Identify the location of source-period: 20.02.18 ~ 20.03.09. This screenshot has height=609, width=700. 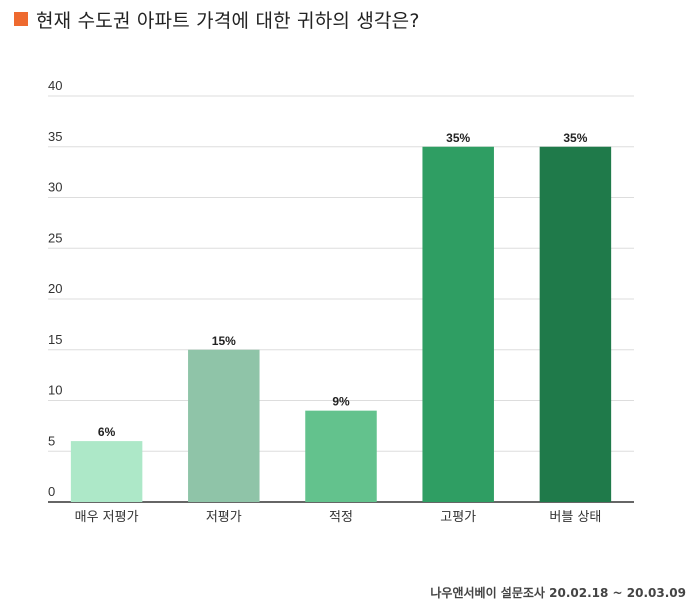
(617, 593).